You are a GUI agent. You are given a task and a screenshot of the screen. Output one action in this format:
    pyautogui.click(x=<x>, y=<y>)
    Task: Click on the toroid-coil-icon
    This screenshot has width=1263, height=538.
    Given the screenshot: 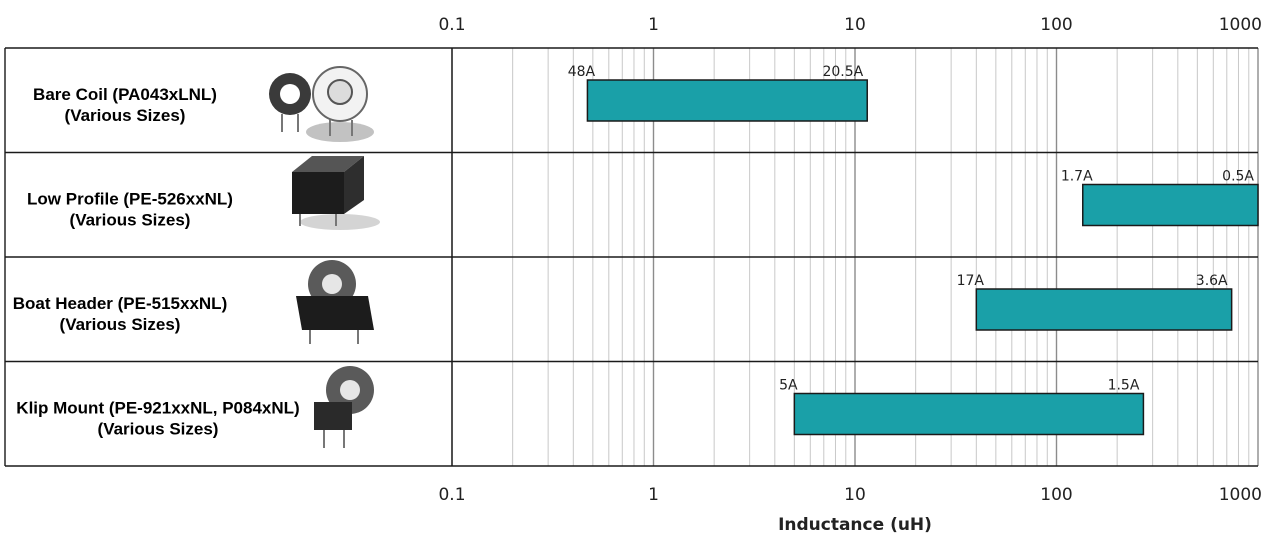 What is the action you would take?
    pyautogui.click(x=321, y=104)
    